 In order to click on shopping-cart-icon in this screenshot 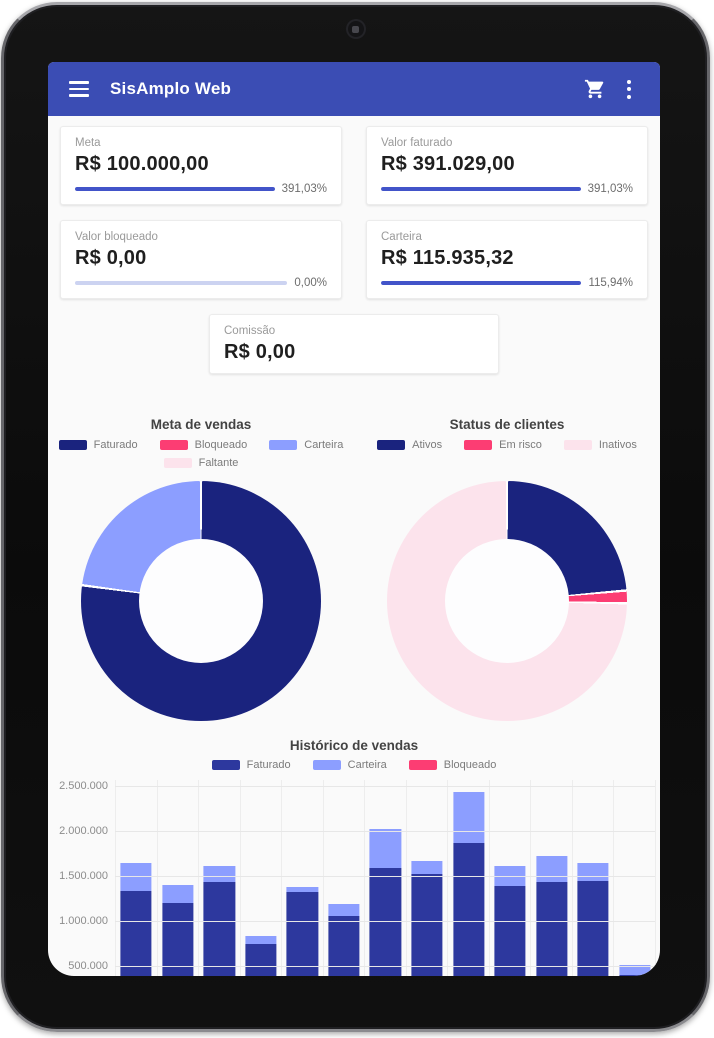, I will do `click(594, 89)`.